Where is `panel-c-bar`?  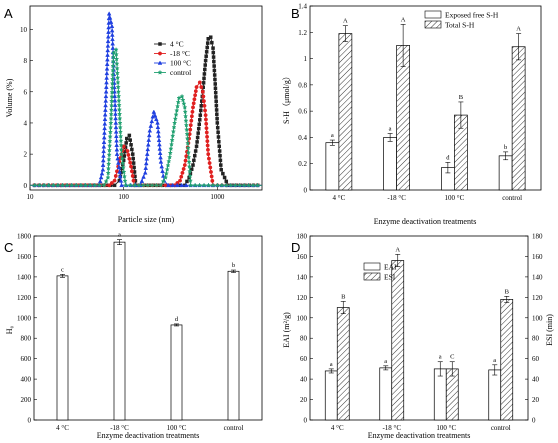 panel-c-bar is located at coordinates (233, 345).